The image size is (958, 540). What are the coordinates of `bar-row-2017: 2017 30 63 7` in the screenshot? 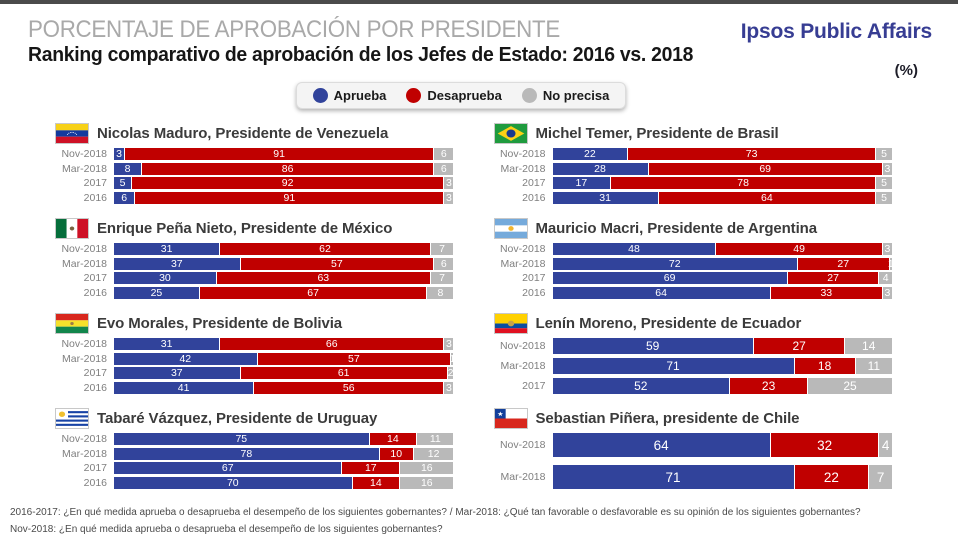 It's located at (254, 278).